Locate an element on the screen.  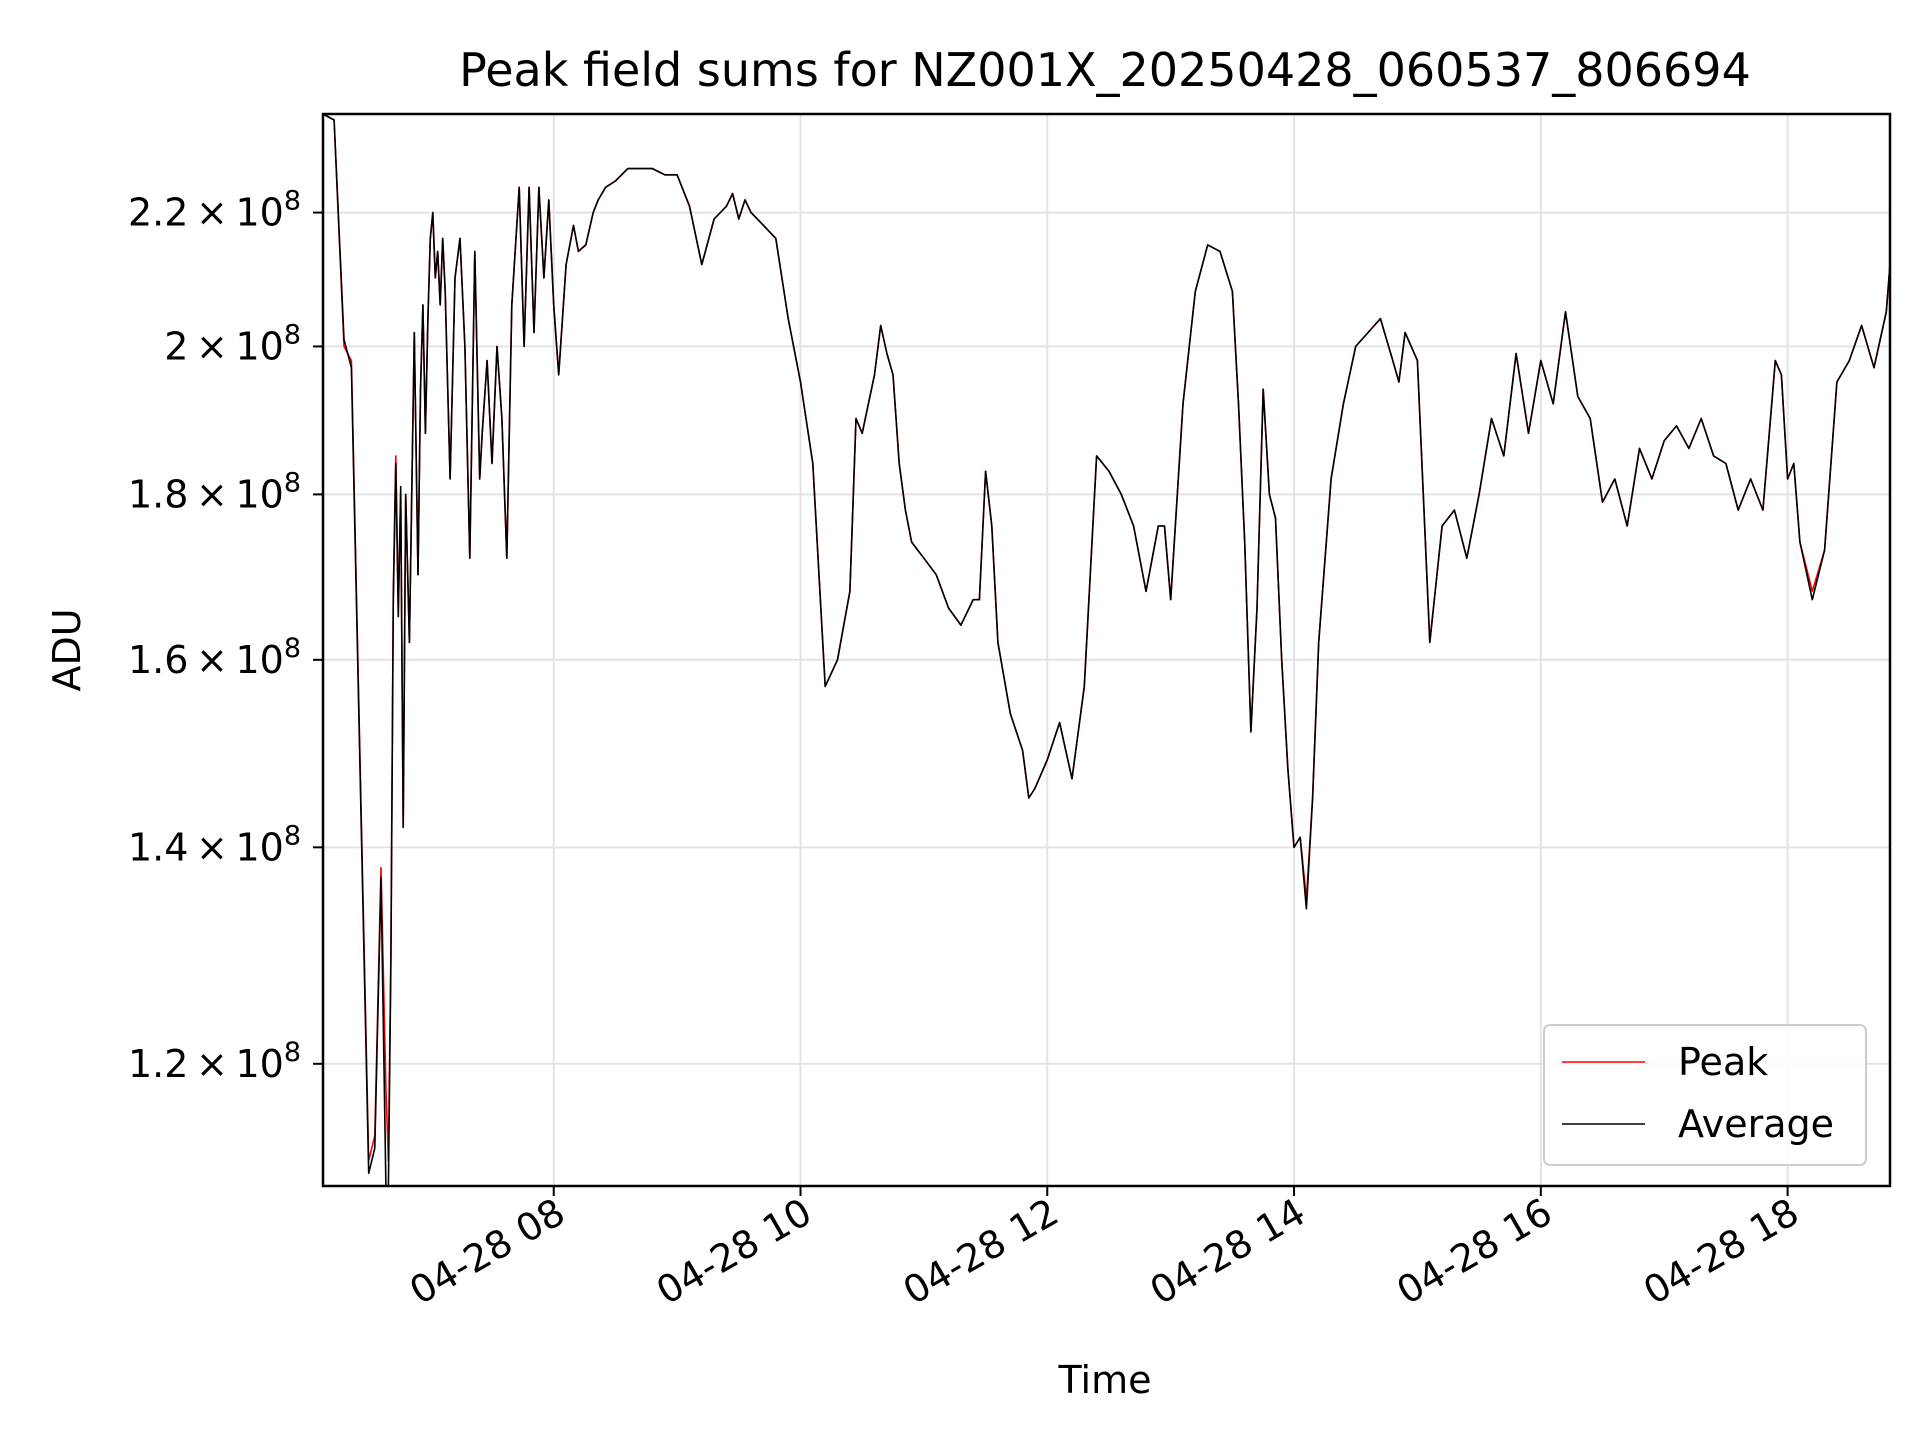
x-tick-label: 04-28 16 is located at coordinates (1474, 1252).